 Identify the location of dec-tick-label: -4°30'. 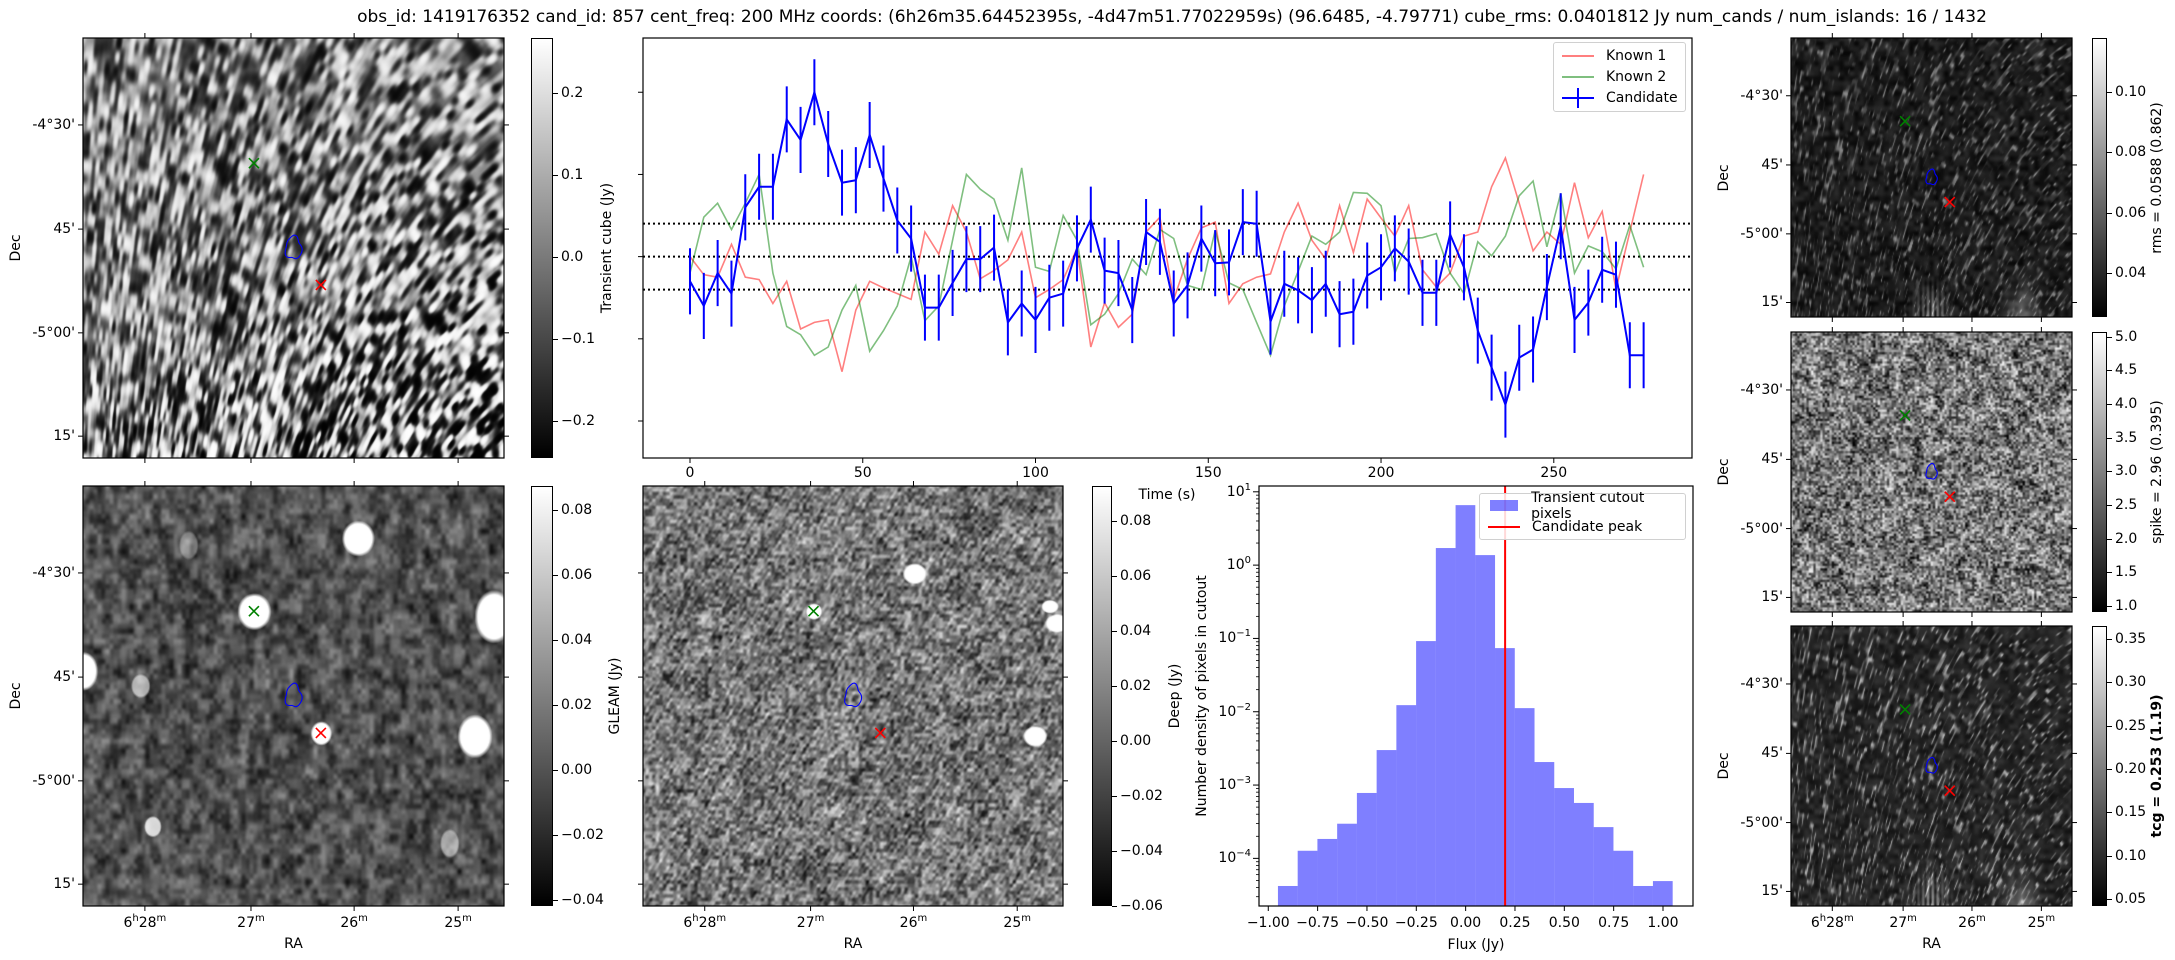
(53, 124).